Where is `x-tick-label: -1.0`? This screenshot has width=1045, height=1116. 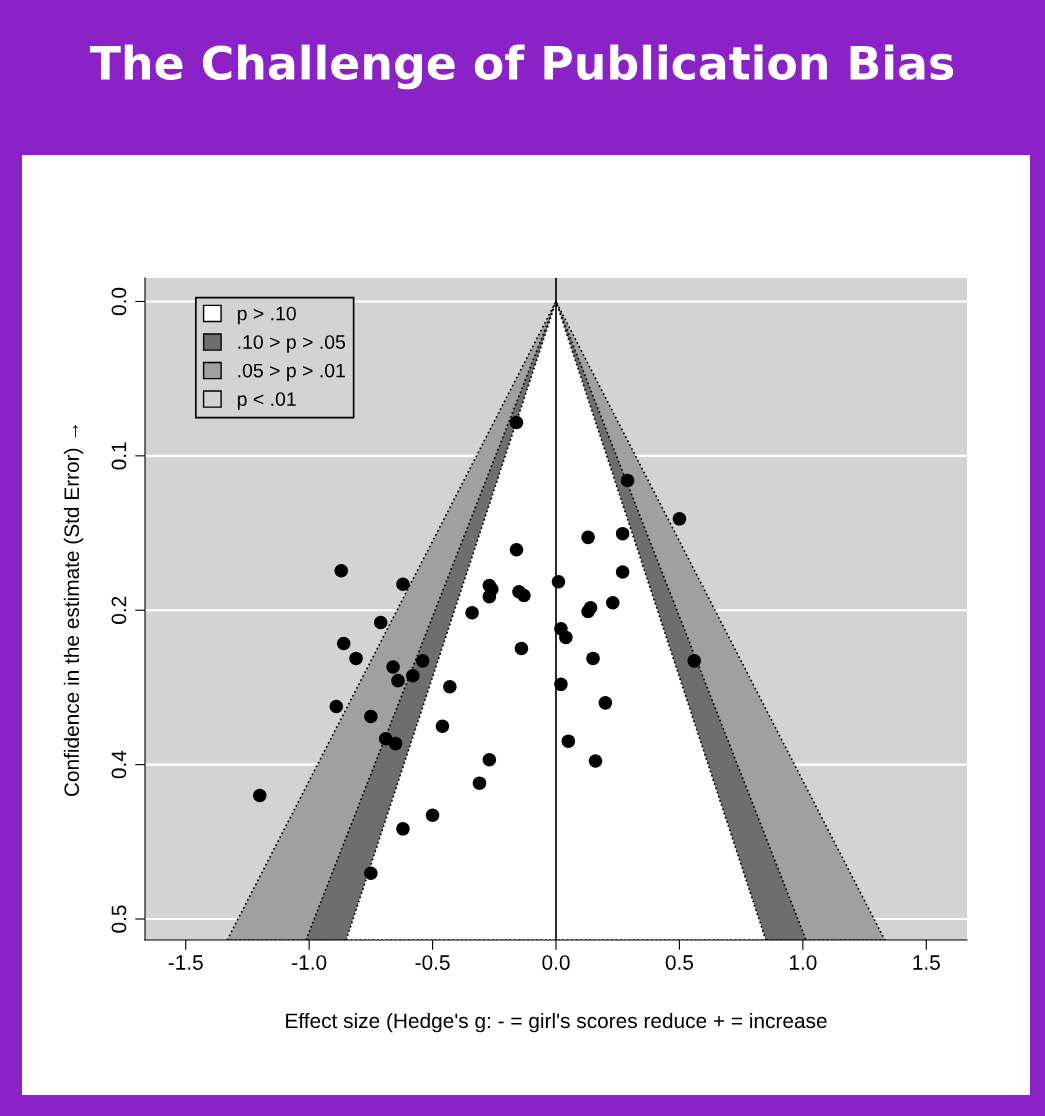
x-tick-label: -1.0 is located at coordinates (309, 962).